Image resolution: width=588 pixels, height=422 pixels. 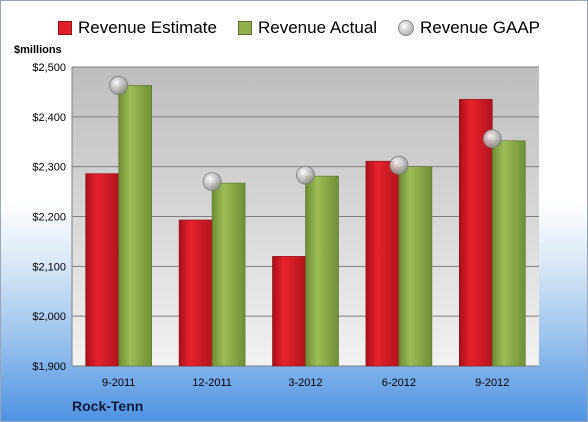 I want to click on legend-swatch-estimate, so click(x=65, y=28).